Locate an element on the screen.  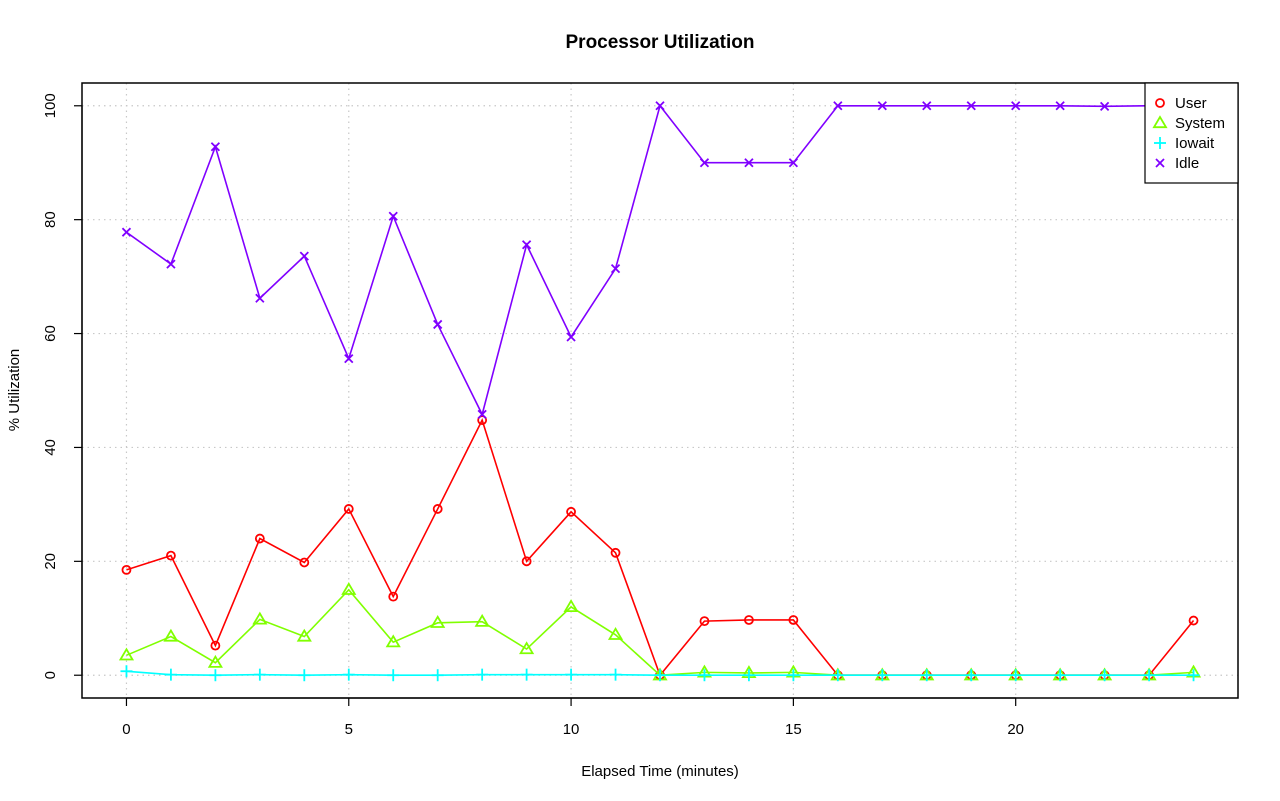
series-line-system is located at coordinates (660, 632).